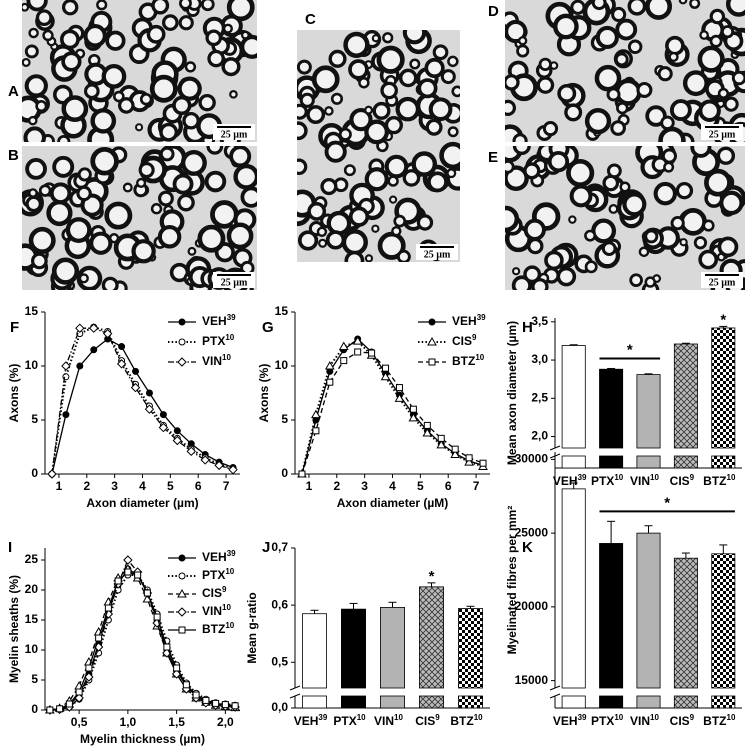 This screenshot has width=750, height=749. I want to click on panel-label: J, so click(266, 547).